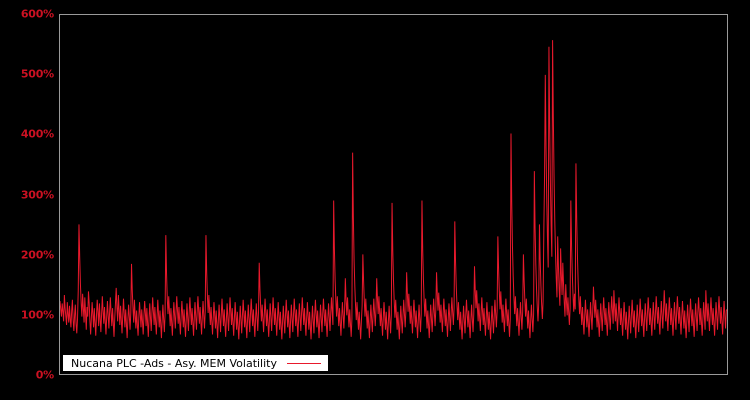 This screenshot has height=400, width=750. I want to click on y-axis-tick-label: 100%, so click(37, 315).